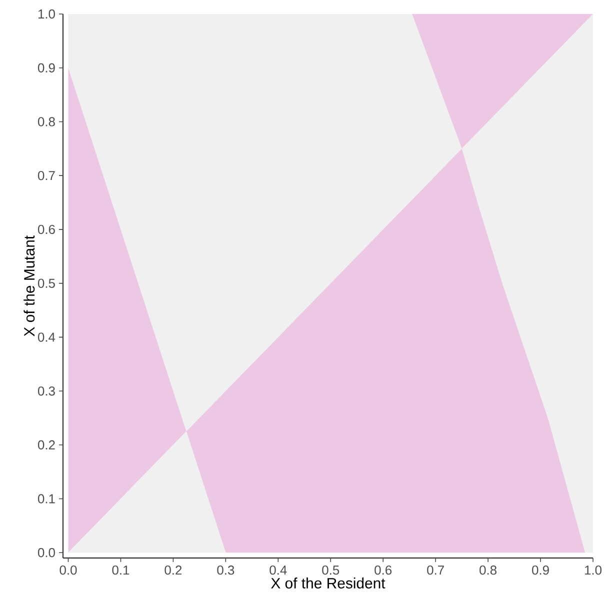  Describe the element at coordinates (46, 67) in the screenshot. I see `y-tick-label: 0.9` at that location.